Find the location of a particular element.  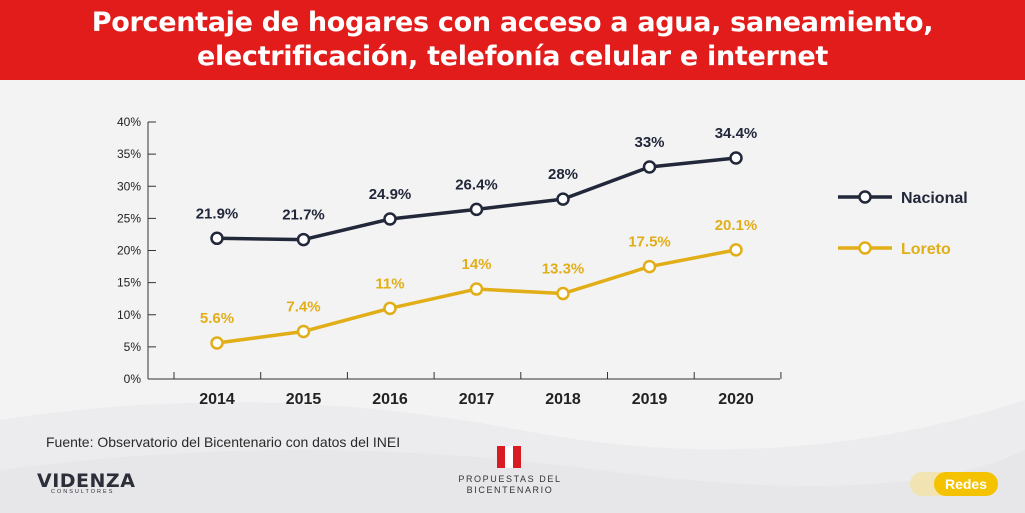

x-tick-label: 2018 is located at coordinates (563, 399).